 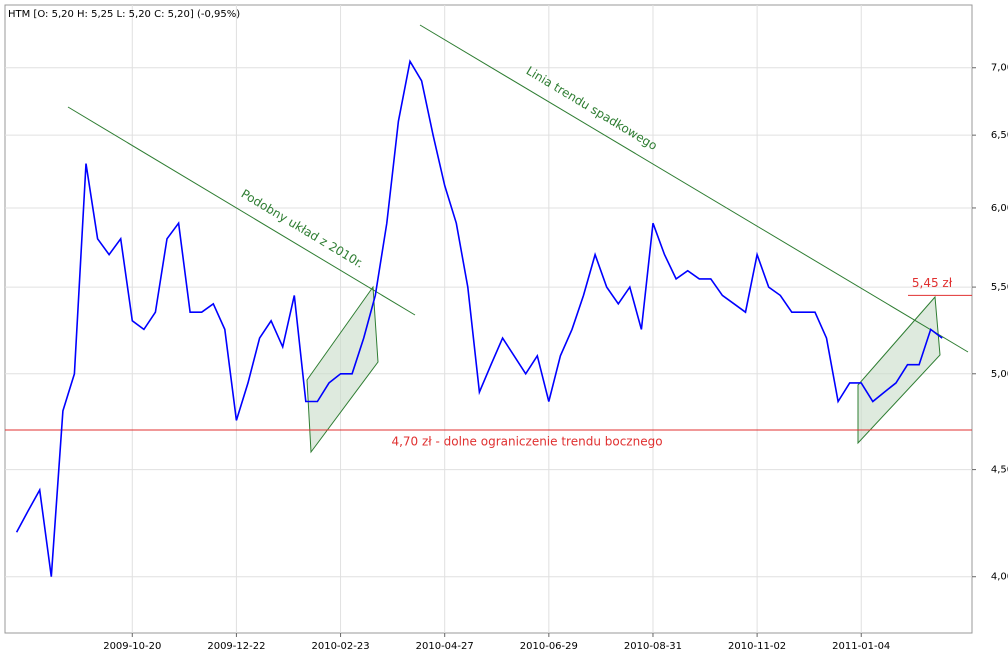 I want to click on x-tick-label: 2010-06-29, so click(x=549, y=646).